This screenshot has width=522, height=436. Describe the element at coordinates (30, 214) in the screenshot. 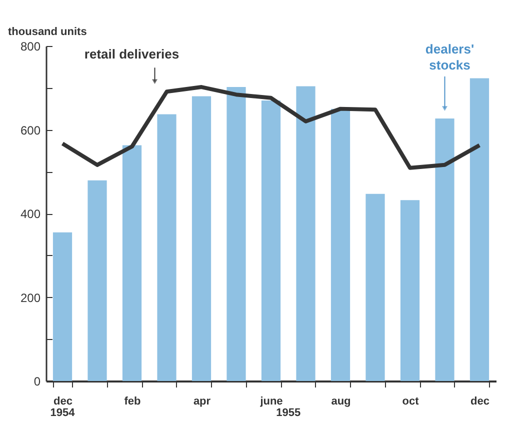

I see `y-tick-label: 400` at that location.